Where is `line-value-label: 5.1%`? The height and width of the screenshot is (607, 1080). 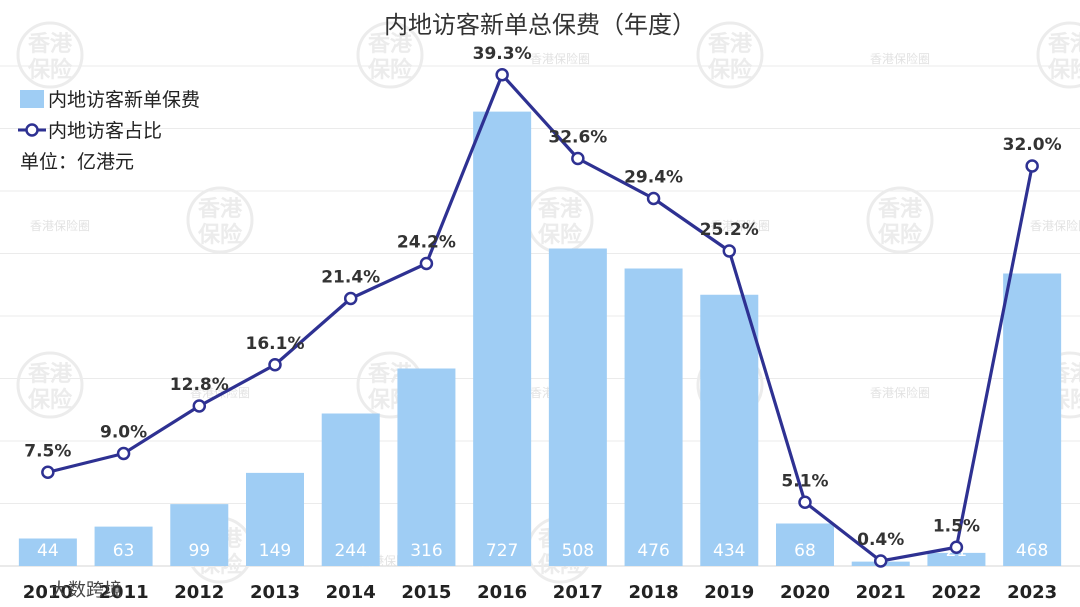
line-value-label: 5.1% is located at coordinates (804, 481).